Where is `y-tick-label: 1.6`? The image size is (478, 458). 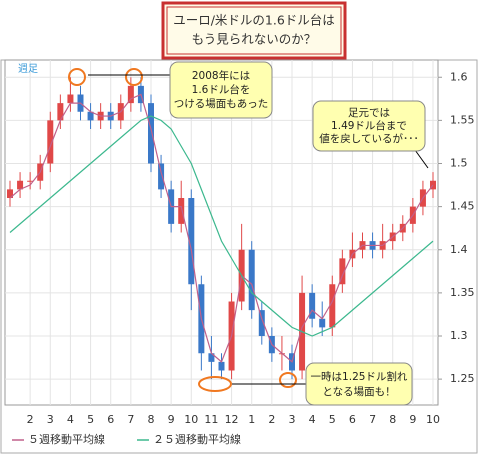 y-tick-label: 1.6 is located at coordinates (459, 76).